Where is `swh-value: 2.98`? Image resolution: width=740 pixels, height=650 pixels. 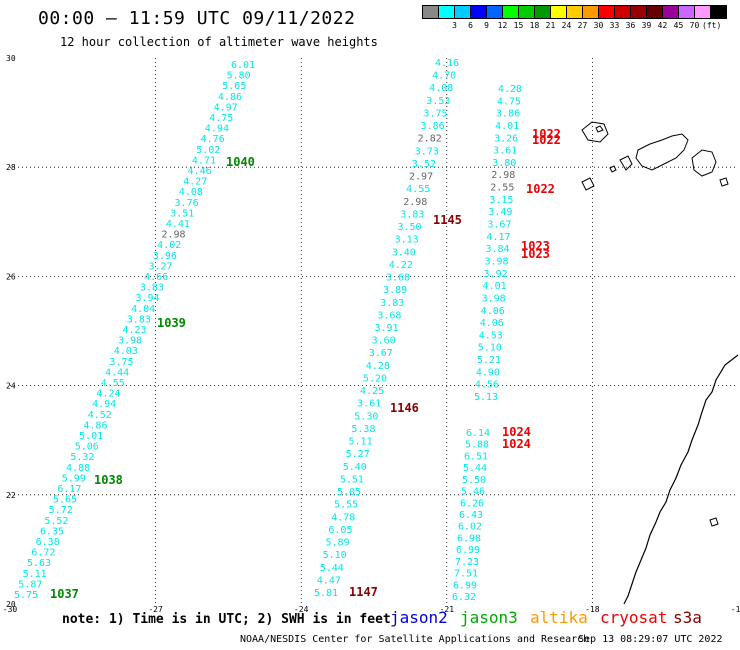
swh-value: 2.98 is located at coordinates (174, 235).